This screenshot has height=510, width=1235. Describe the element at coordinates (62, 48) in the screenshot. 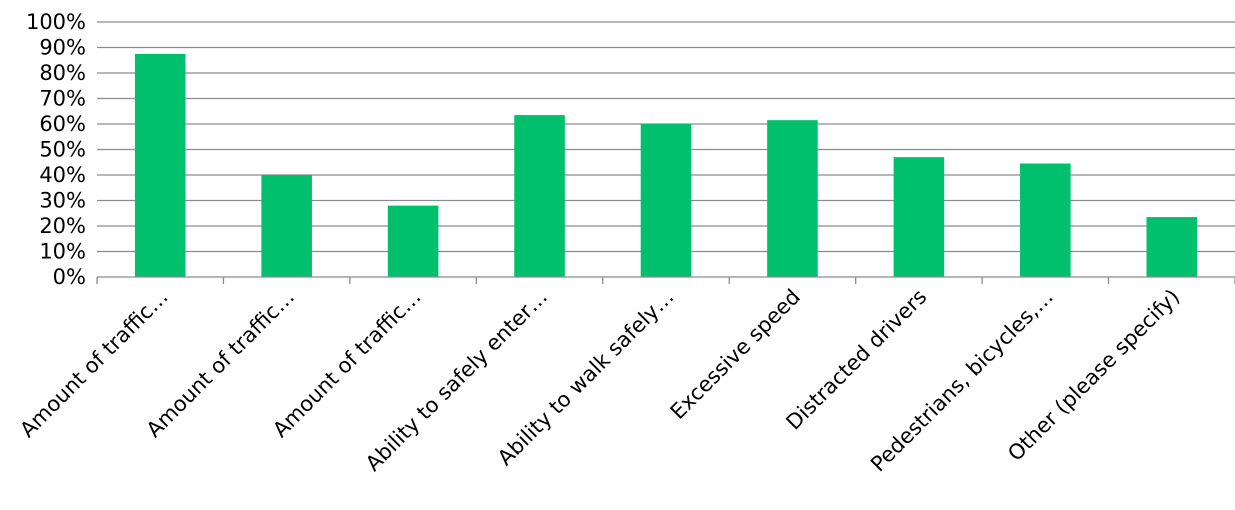

I see `y-tick-label: 90%` at that location.